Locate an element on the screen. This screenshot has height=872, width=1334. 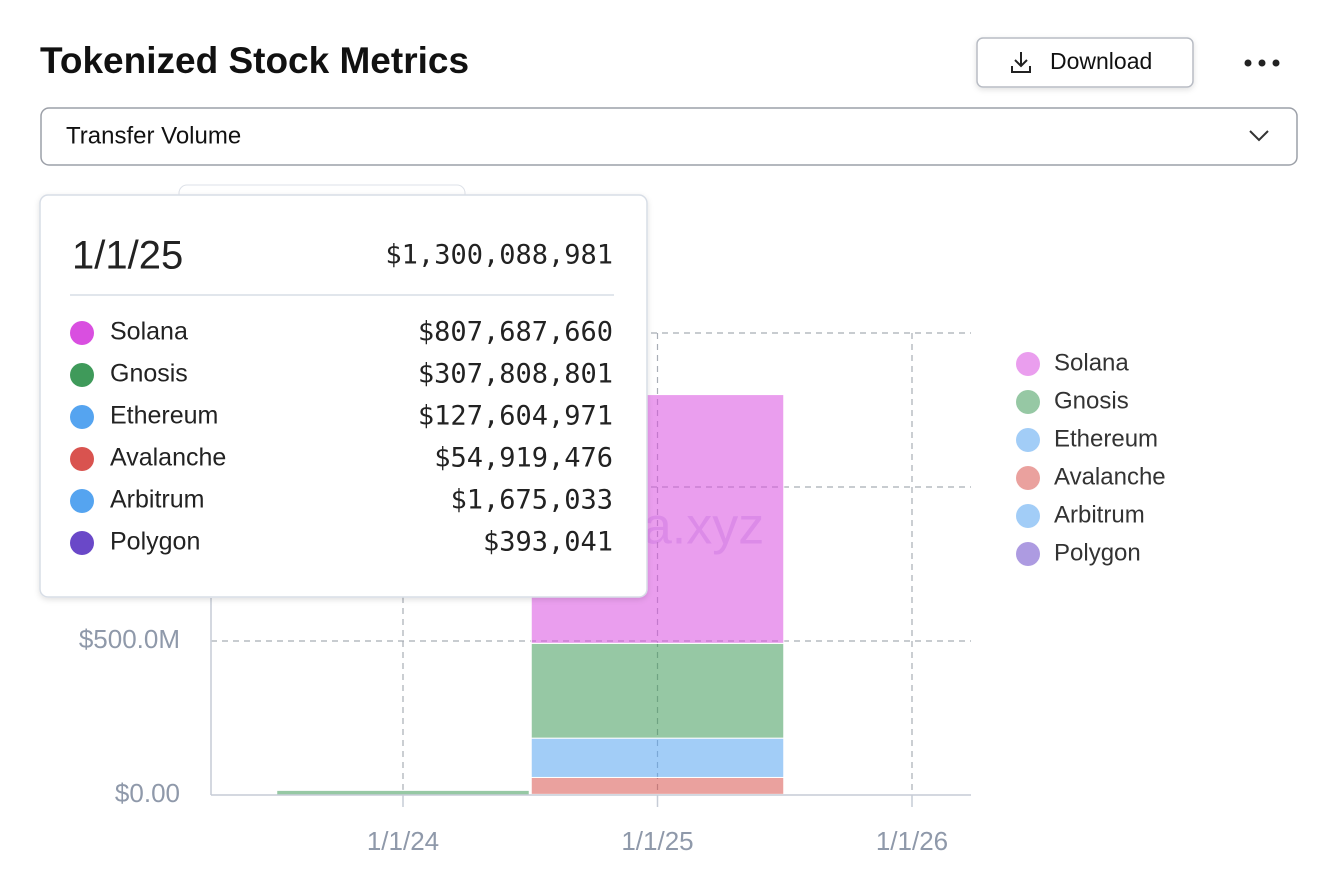
x-tick-label: 1/1/26 is located at coordinates (912, 841).